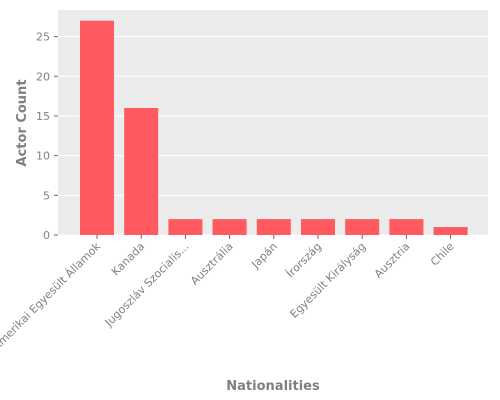  Describe the element at coordinates (128, 259) in the screenshot. I see `x-tick-label: Kanada` at that location.